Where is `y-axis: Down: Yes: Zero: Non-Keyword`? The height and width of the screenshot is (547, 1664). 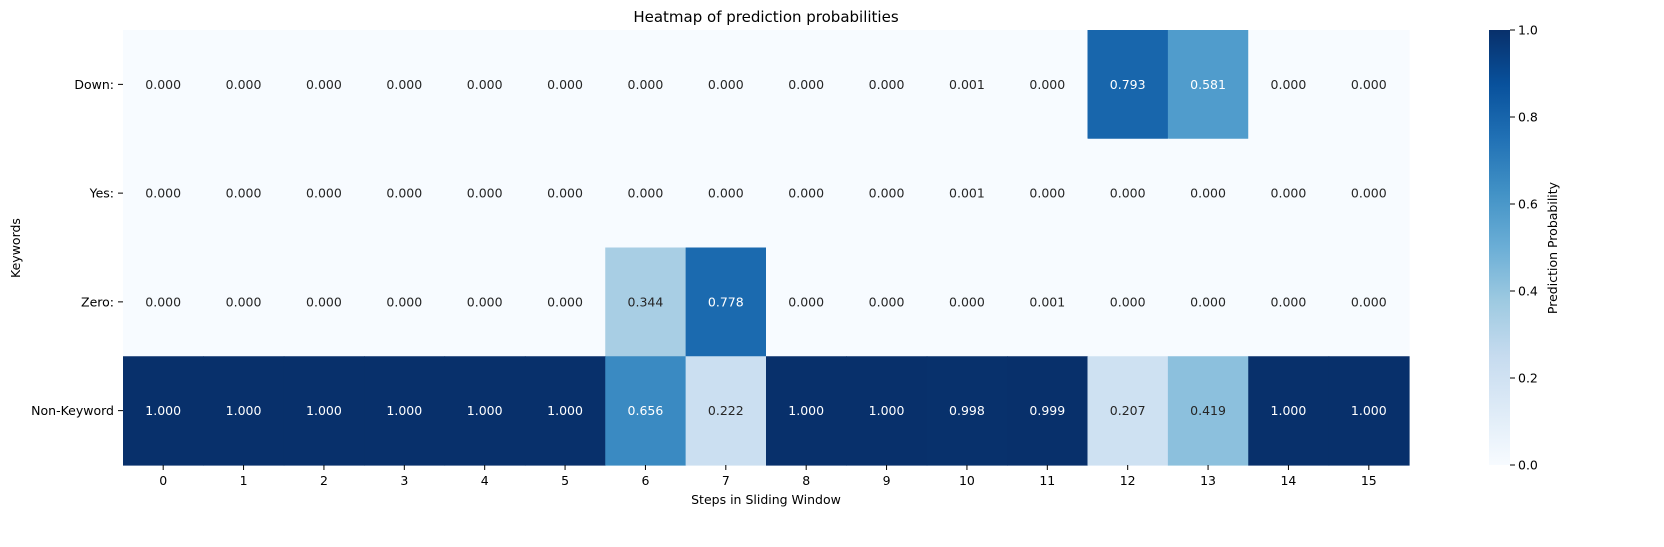 y-axis: Down: Yes: Zero: Non-Keyword is located at coordinates (77, 247).